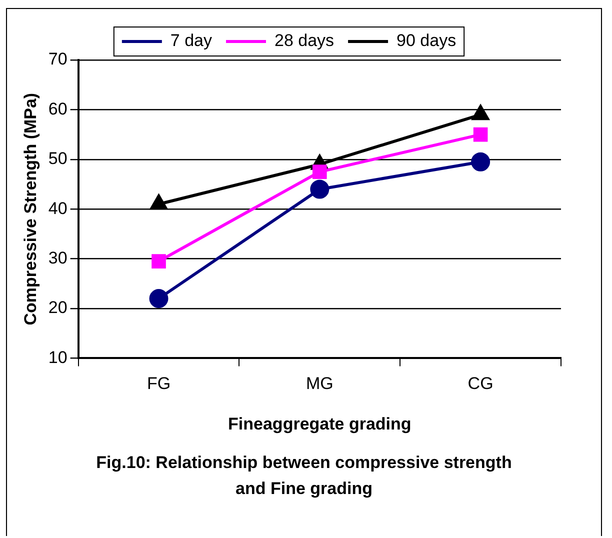 This screenshot has height=538, width=612. Describe the element at coordinates (320, 384) in the screenshot. I see `x-tick-label: MG` at that location.